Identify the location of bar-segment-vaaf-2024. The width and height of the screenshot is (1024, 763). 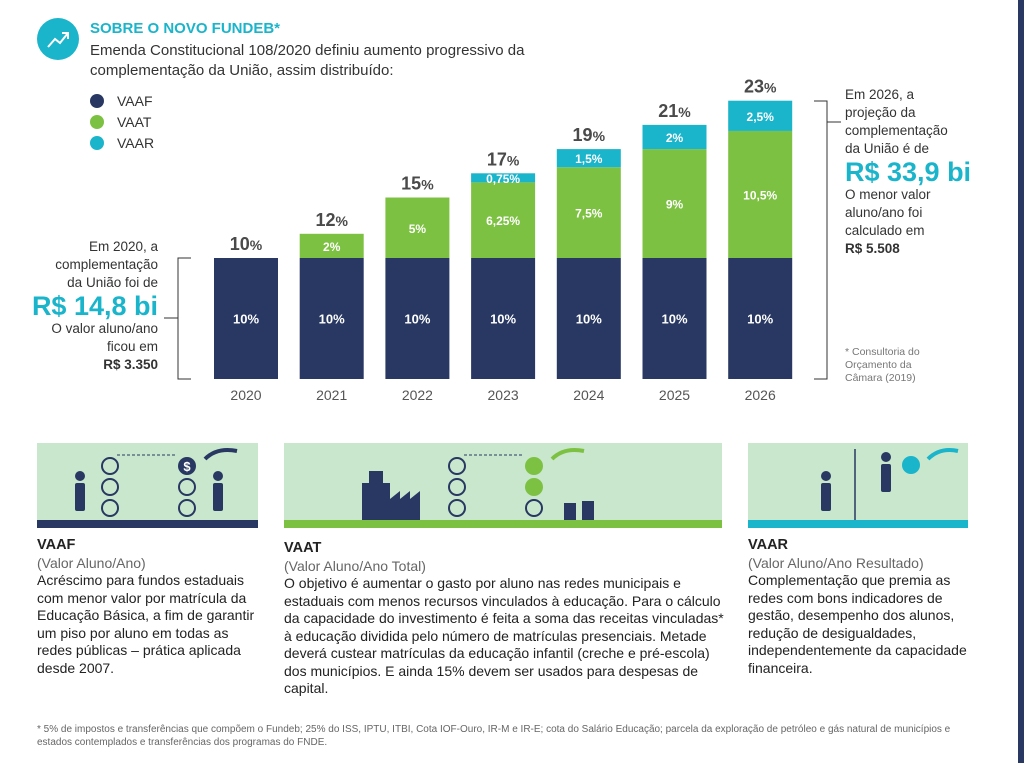
(588, 318).